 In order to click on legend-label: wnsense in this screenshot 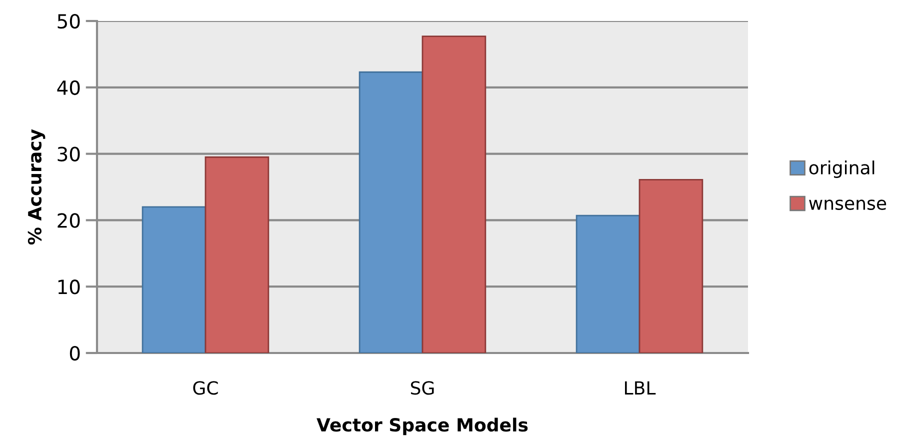, I will do `click(847, 205)`.